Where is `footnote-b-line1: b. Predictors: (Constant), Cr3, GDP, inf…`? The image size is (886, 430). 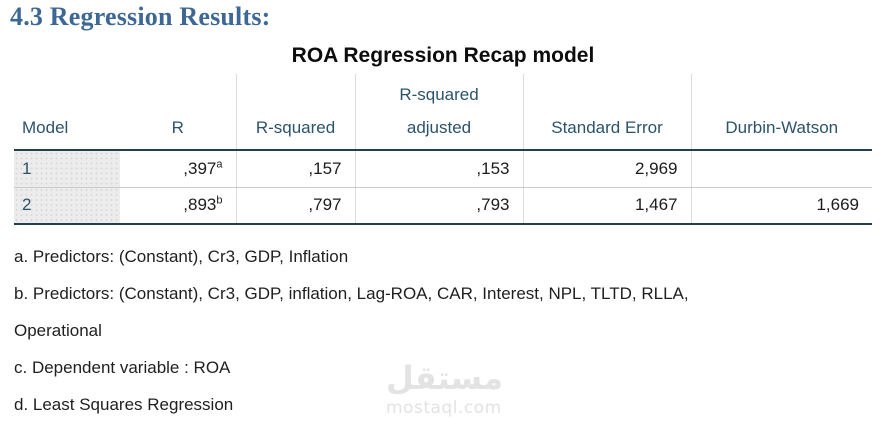
footnote-b-line1: b. Predictors: (Constant), Cr3, GDP, inf… is located at coordinates (351, 293).